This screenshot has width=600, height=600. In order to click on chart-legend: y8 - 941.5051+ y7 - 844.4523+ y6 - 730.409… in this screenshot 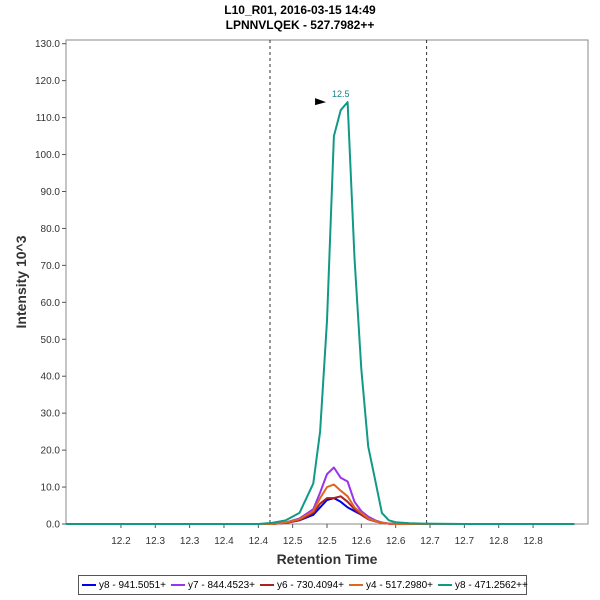, I will do `click(303, 585)`.